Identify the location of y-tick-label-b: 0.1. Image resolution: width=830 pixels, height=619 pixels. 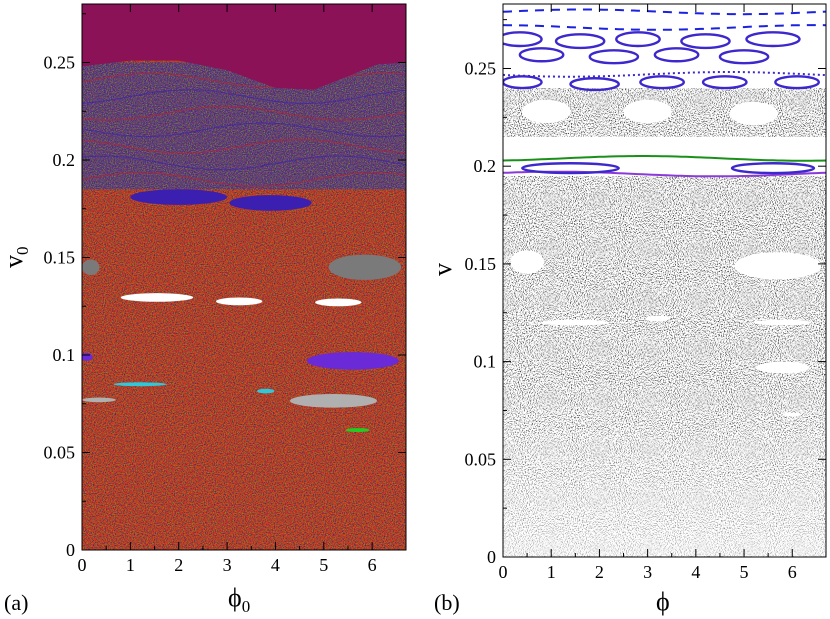
(485, 362).